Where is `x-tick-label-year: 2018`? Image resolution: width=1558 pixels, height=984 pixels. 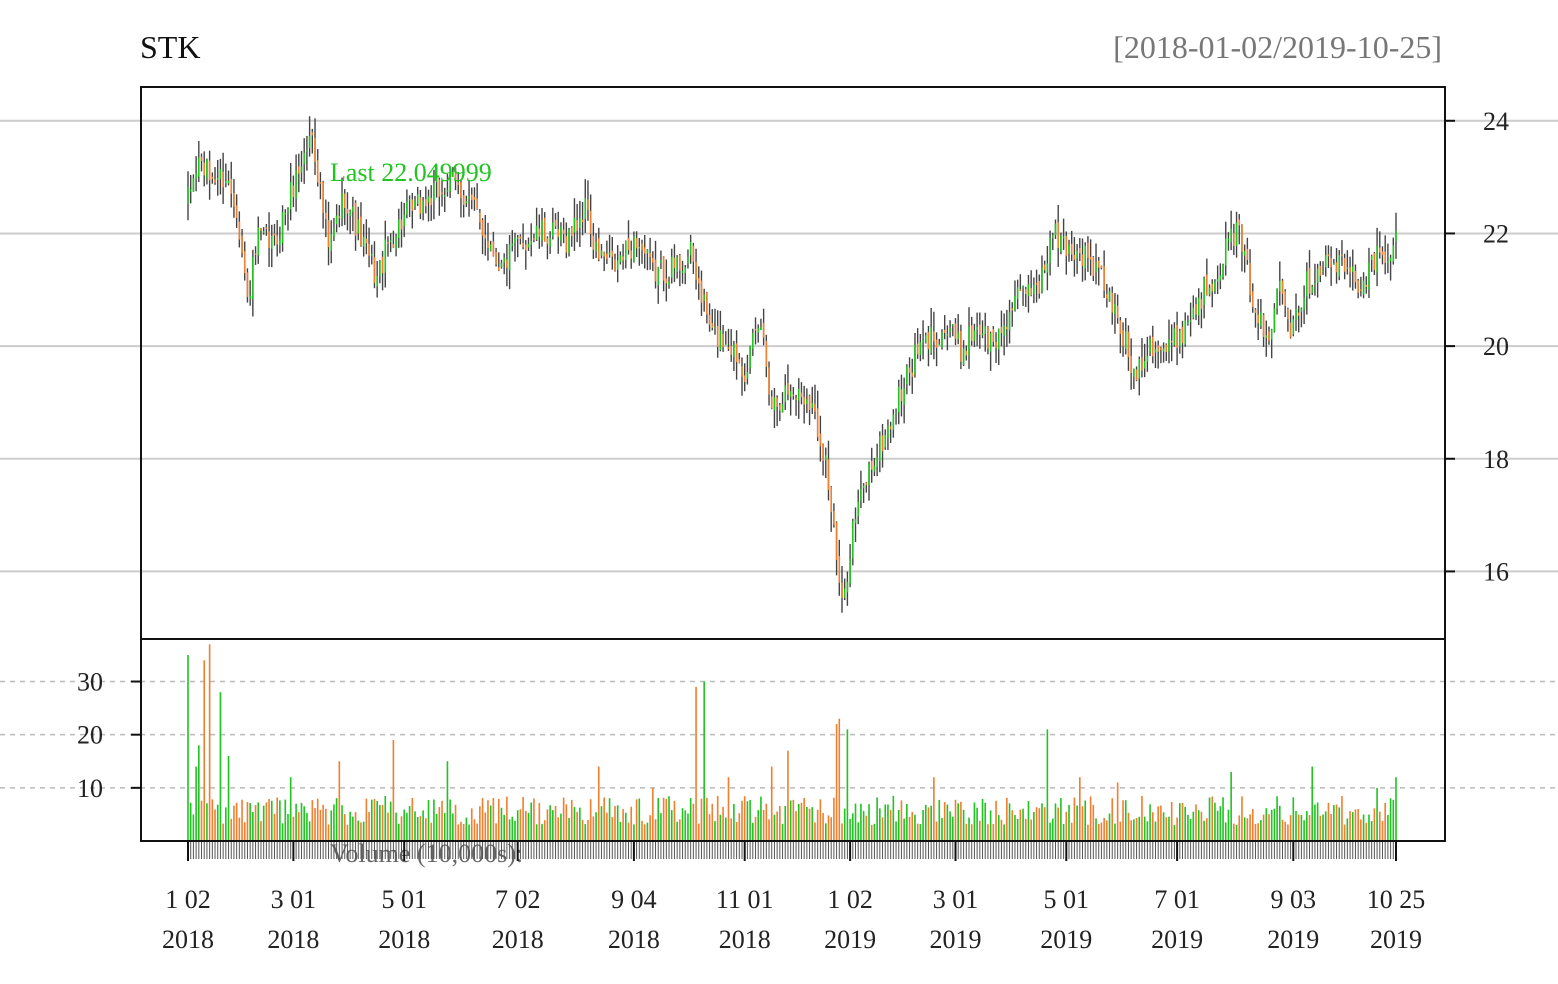 x-tick-label-year: 2018 is located at coordinates (518, 939).